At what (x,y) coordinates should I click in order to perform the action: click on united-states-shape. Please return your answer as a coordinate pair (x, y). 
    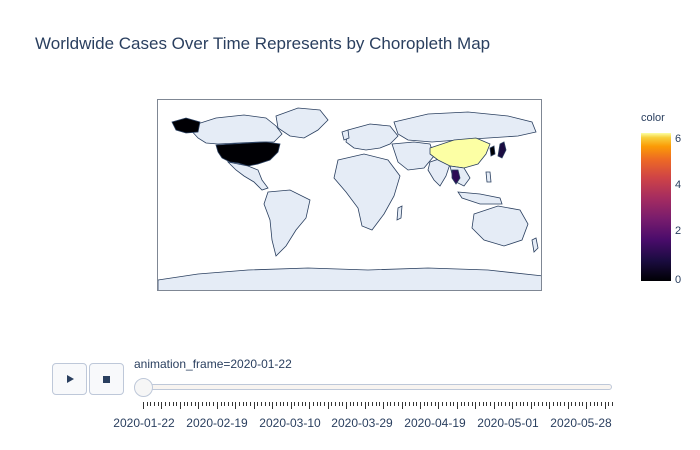
    Looking at the image, I should click on (248, 154).